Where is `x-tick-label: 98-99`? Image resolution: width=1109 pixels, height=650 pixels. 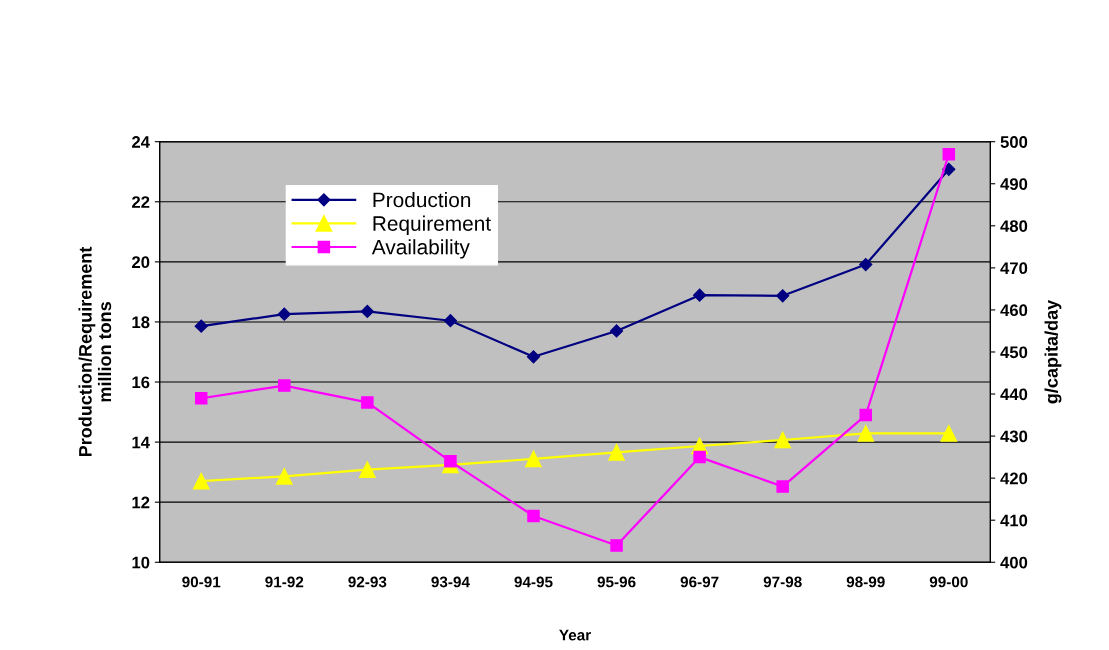 x-tick-label: 98-99 is located at coordinates (865, 582).